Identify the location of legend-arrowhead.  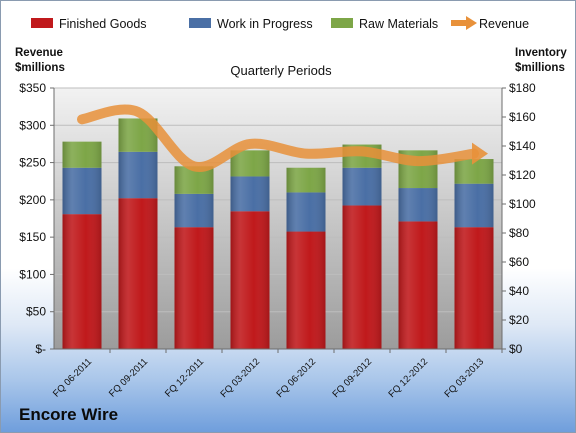
(471, 23).